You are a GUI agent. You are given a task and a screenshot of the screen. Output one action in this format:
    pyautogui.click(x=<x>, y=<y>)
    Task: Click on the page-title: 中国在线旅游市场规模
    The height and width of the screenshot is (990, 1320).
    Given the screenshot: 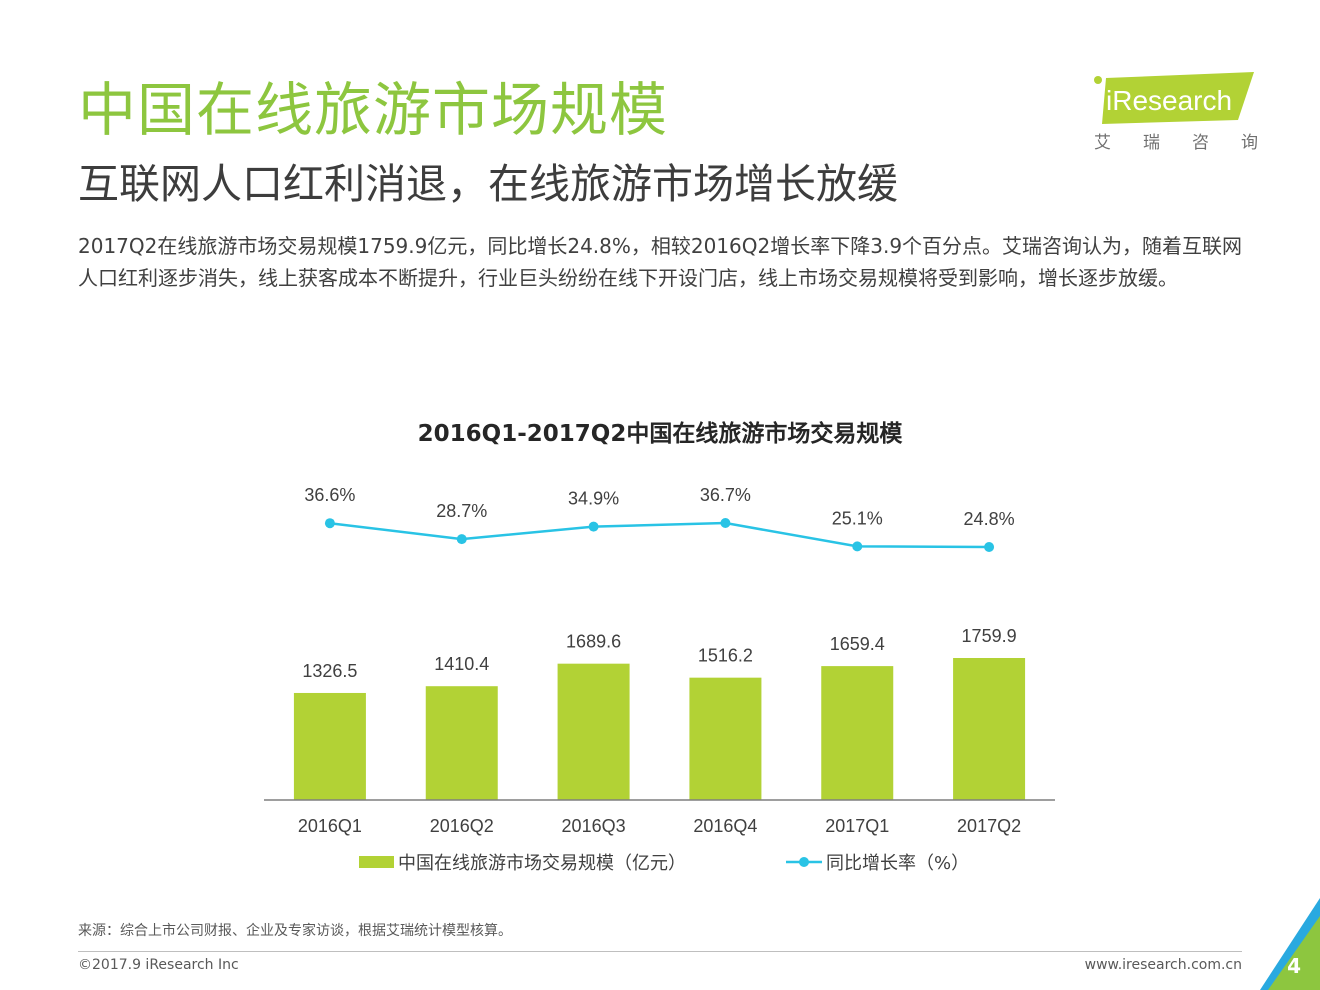 What is the action you would take?
    pyautogui.click(x=373, y=110)
    